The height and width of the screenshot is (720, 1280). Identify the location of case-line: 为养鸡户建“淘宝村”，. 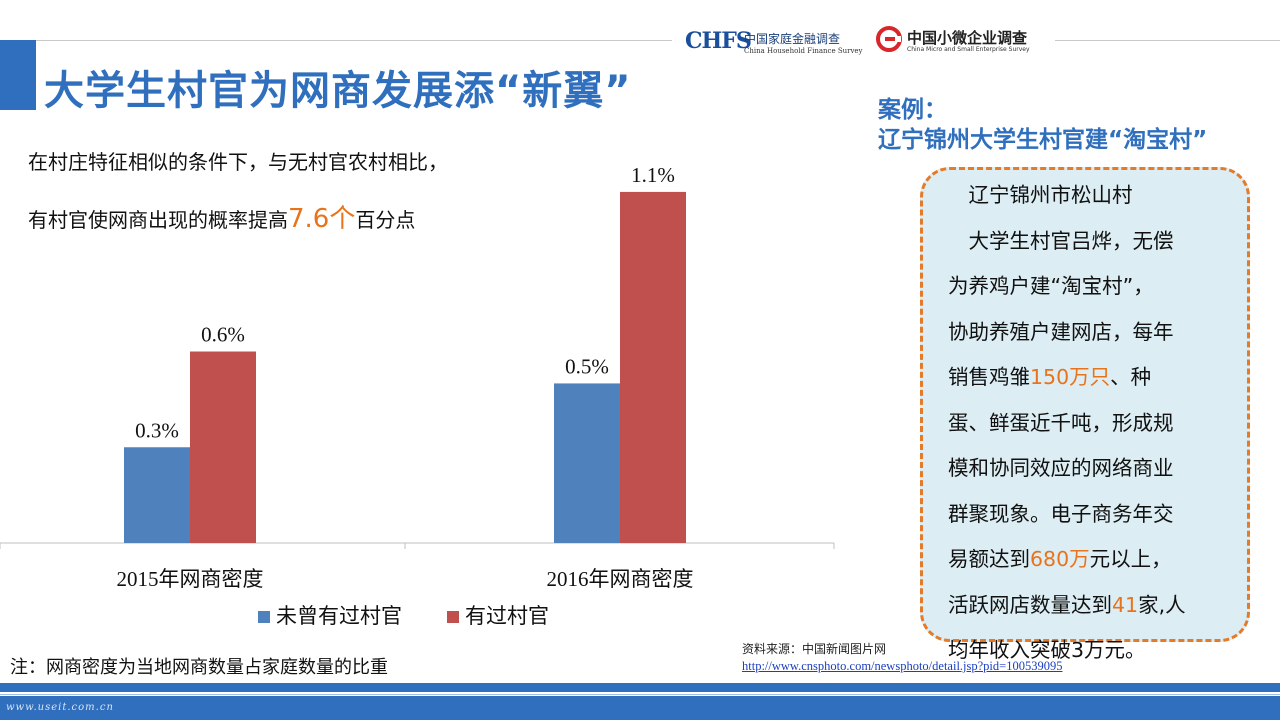
(1051, 284).